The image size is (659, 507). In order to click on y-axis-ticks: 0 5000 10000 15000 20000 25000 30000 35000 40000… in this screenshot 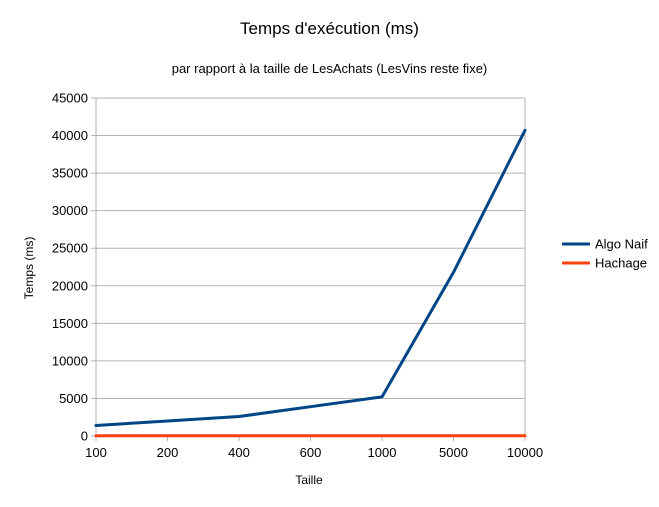, I will do `click(74, 267)`.